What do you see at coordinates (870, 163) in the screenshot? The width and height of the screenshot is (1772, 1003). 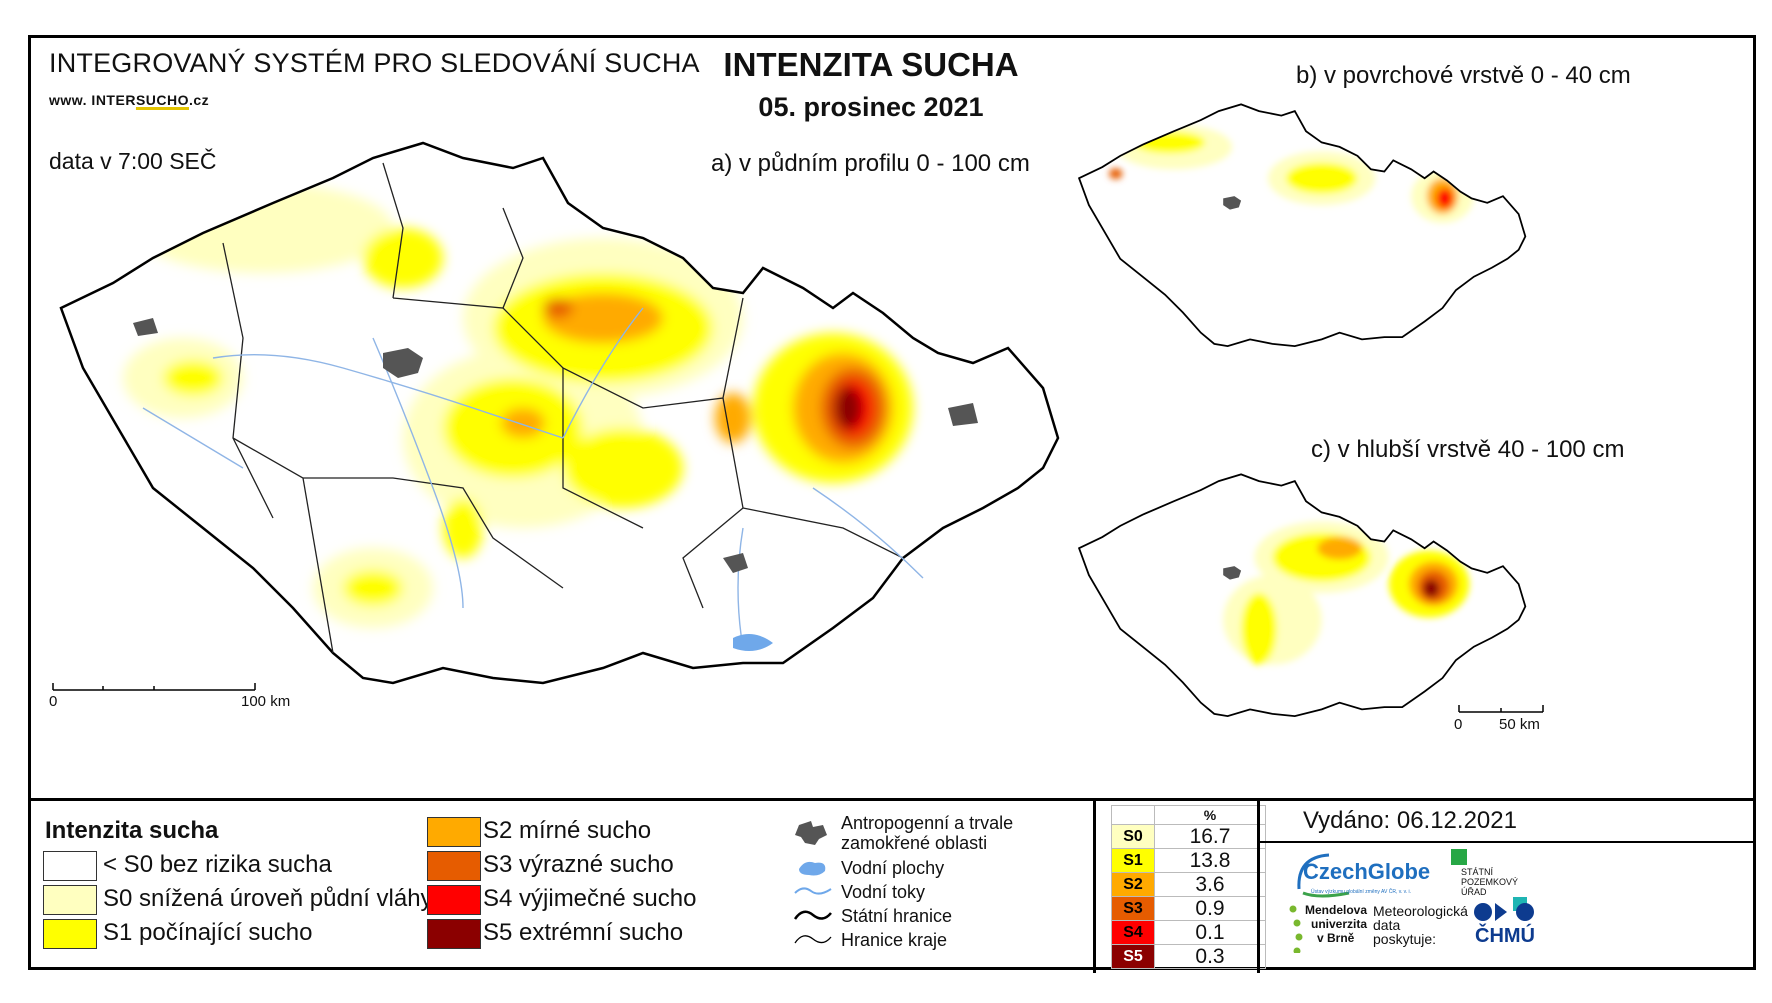 I see `map-a-label: a) v půdním profilu 0 - 100 cm` at bounding box center [870, 163].